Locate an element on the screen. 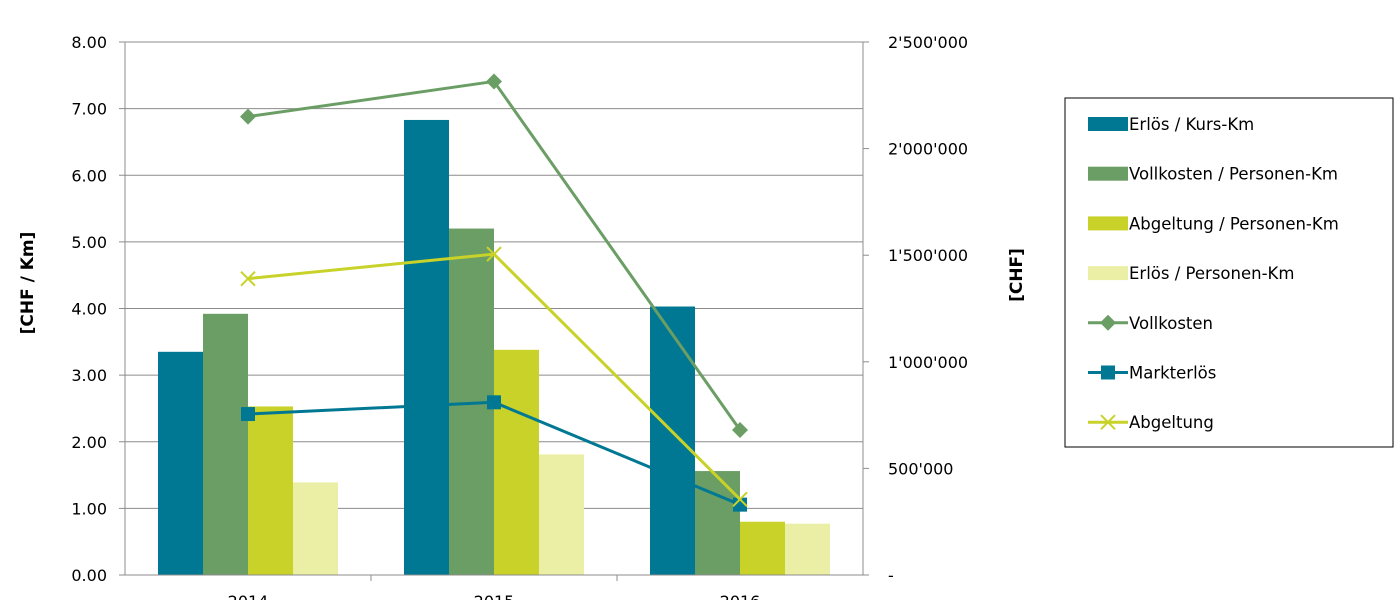  legend-label-abgeltung: Abgeltung is located at coordinates (1171, 422).